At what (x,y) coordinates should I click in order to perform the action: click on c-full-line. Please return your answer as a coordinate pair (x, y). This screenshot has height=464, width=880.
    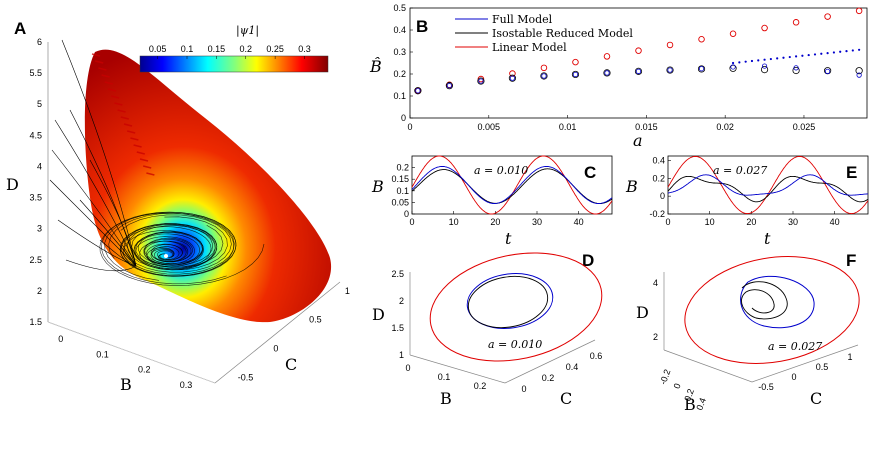
    Looking at the image, I should click on (512, 185).